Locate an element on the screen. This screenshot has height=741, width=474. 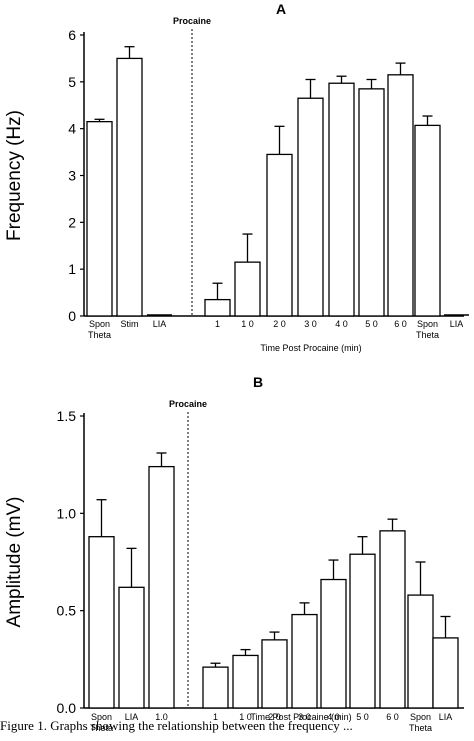
panel-title: A is located at coordinates (281, 9).